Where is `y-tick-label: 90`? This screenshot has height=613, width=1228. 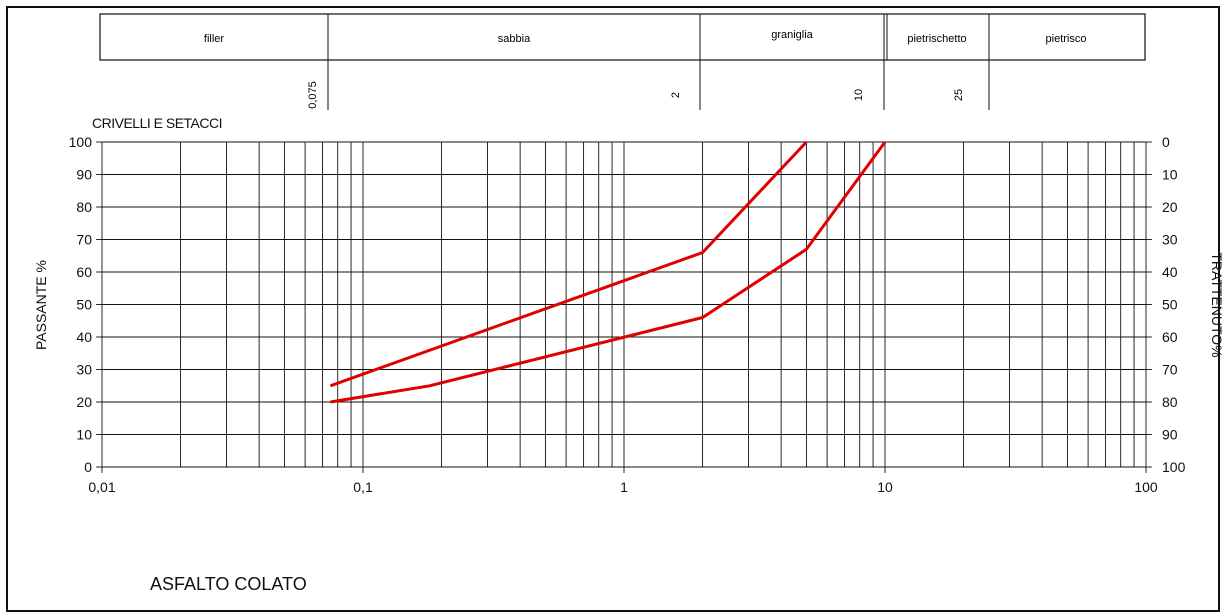
y-tick-label: 90 is located at coordinates (84, 175).